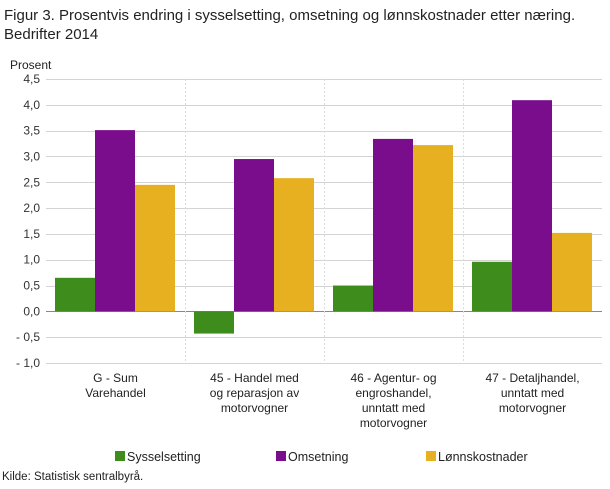  Describe the element at coordinates (28, 221) in the screenshot. I see `y-axis-ticks: 4,5 4,0 3,5 3,0 2,5 2,0 1,5 1,0 0,5 0,0 - 0,5 - 1,0` at that location.